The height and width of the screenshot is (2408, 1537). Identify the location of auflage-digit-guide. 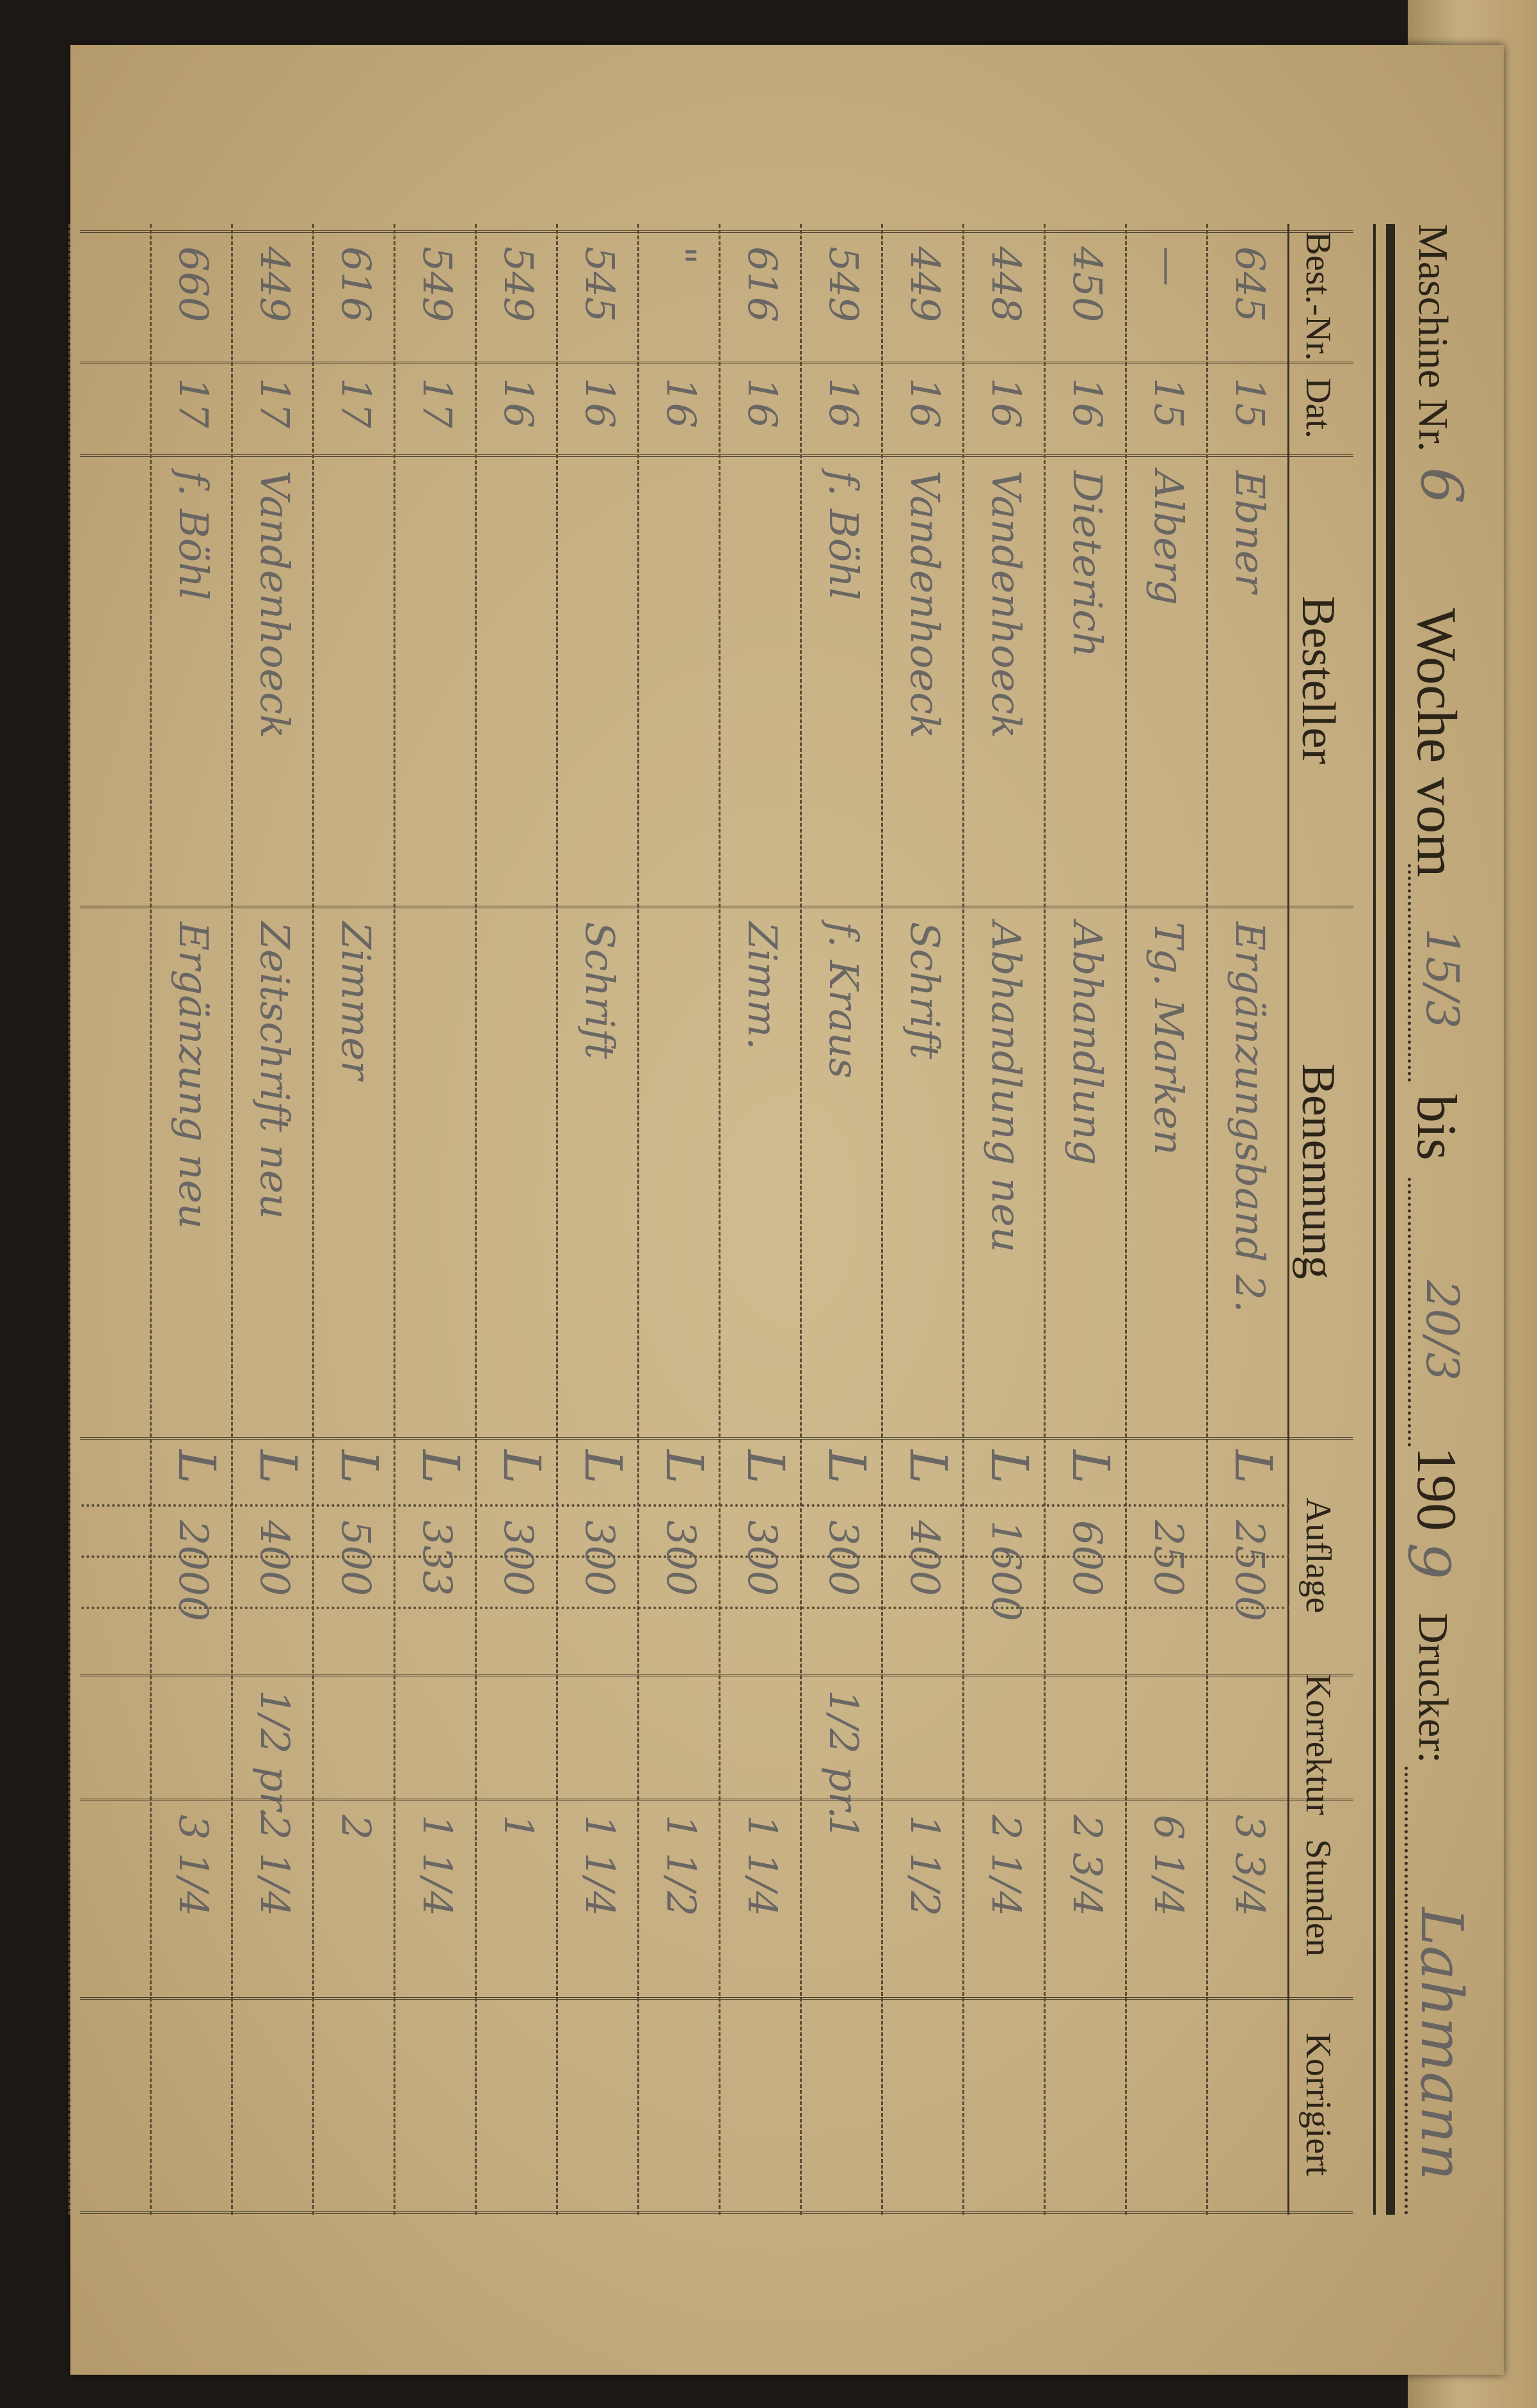
(684, 1608).